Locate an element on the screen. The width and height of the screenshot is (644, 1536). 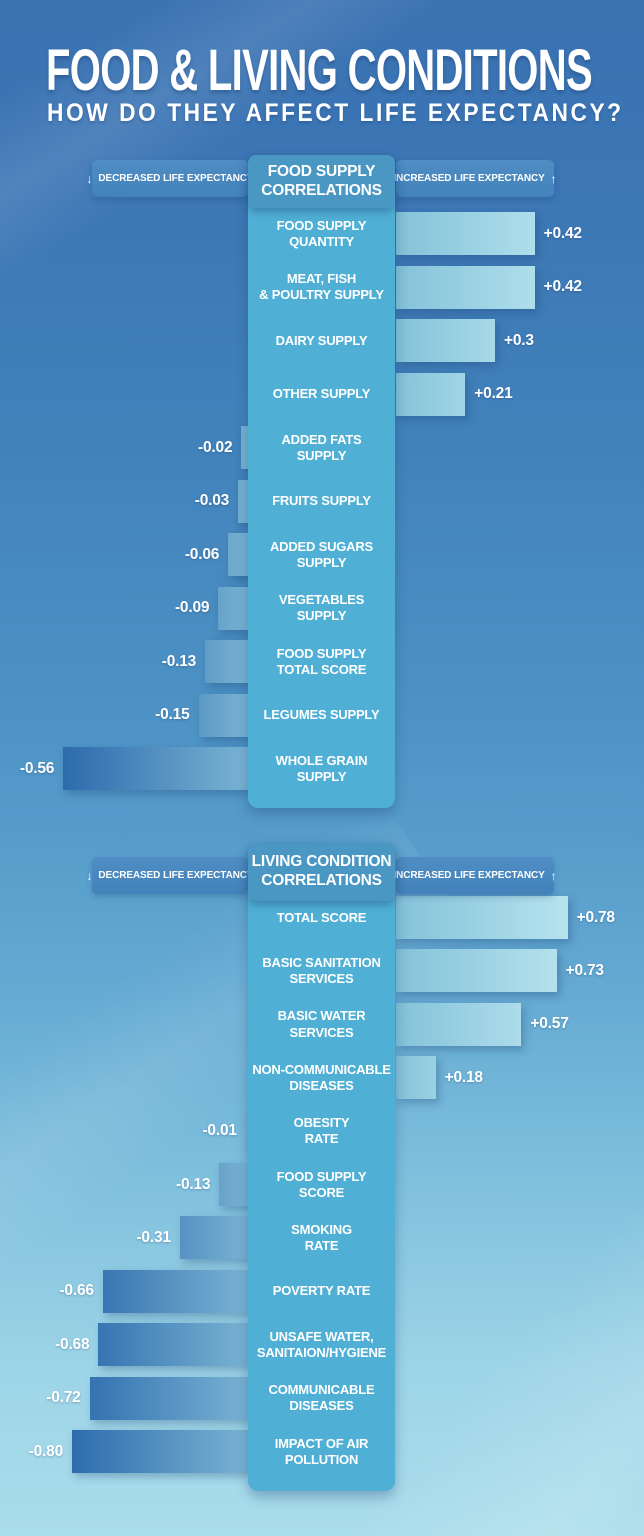
legend-increased-life-expectancy: INCREASED LIFE EXPECTANCY ↑ is located at coordinates (475, 178).